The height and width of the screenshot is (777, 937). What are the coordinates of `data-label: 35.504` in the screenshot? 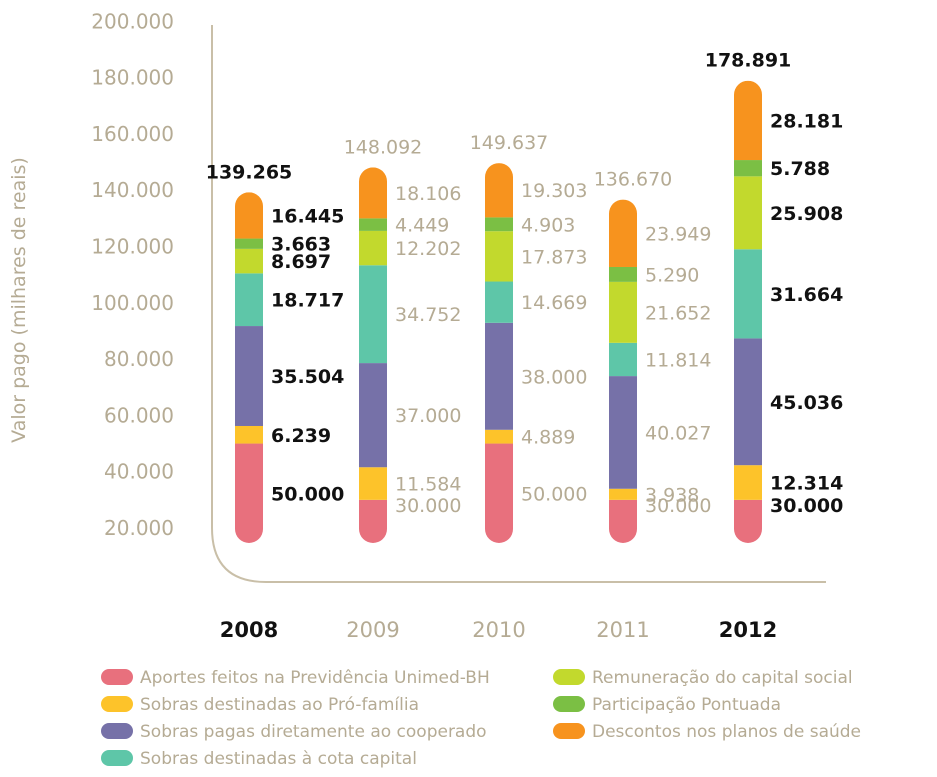 It's located at (307, 377).